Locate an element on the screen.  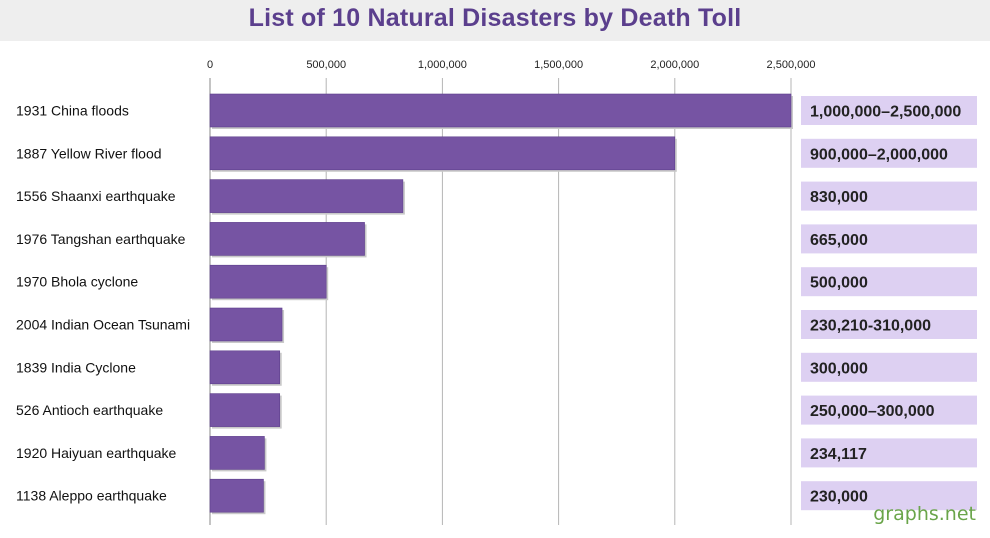
category-label: 1920 Haiyuan earthquake is located at coordinates (96, 453).